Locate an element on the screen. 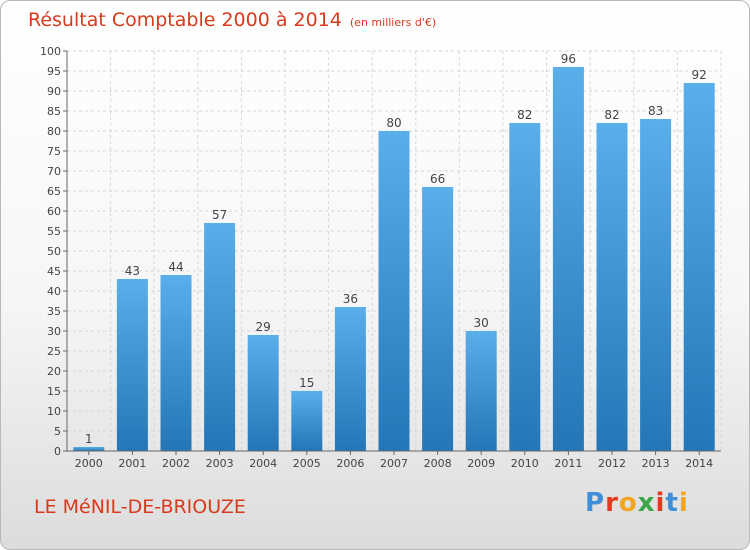 The width and height of the screenshot is (750, 550). x-tick-label: 2013 is located at coordinates (656, 463).